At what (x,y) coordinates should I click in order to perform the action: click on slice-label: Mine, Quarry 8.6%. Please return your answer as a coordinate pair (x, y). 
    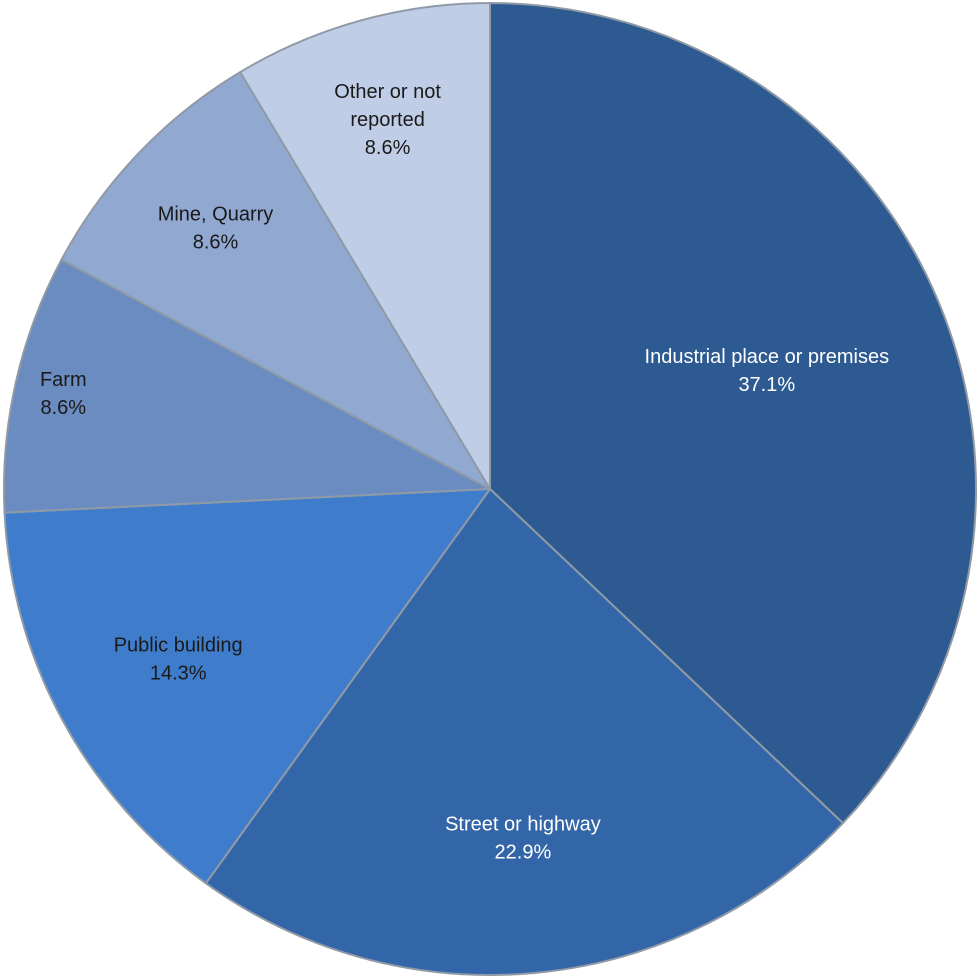
    Looking at the image, I should click on (216, 229).